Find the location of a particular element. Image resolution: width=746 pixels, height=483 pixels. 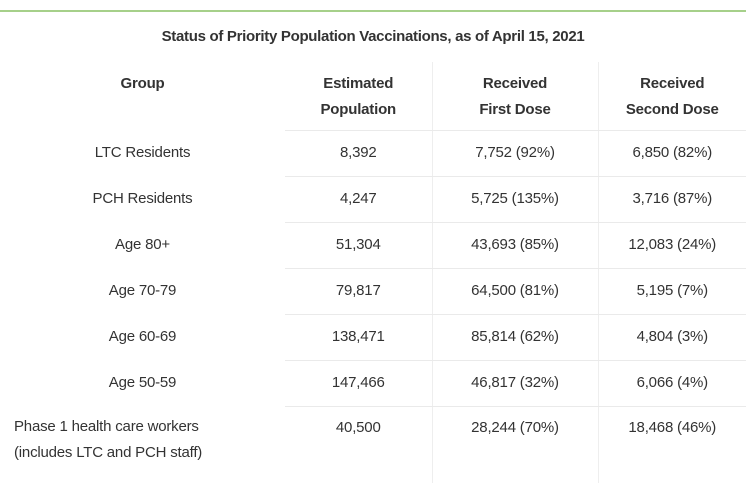

group-label: Age 80+ is located at coordinates (142, 244).